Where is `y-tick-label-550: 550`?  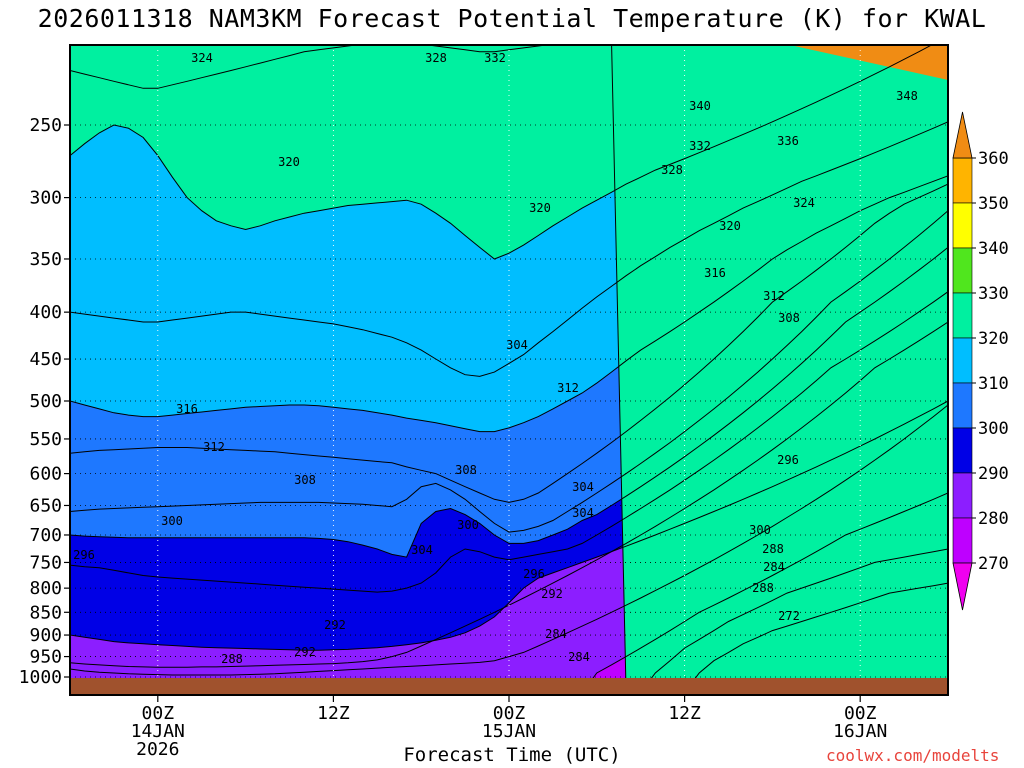 y-tick-label-550: 550 is located at coordinates (45, 439).